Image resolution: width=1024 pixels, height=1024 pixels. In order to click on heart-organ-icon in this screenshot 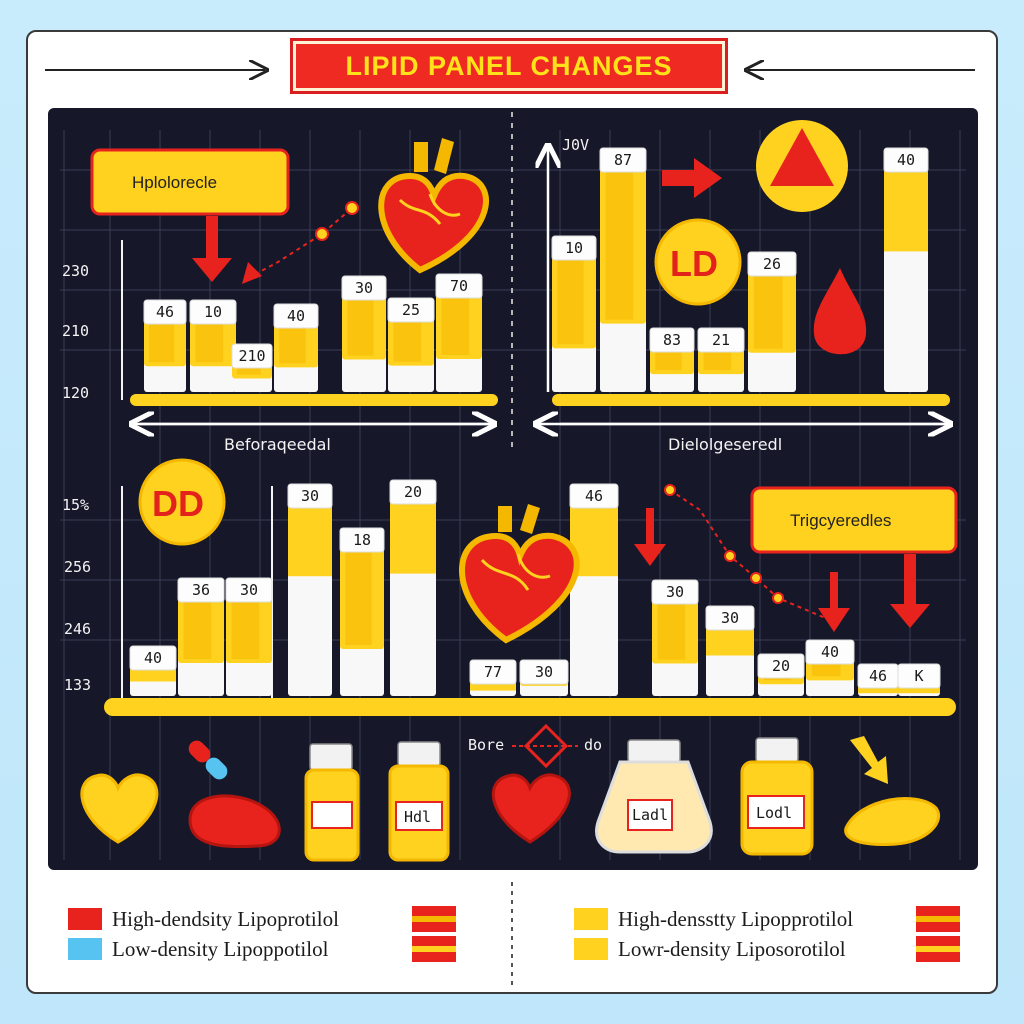, I will do `click(519, 574)`.